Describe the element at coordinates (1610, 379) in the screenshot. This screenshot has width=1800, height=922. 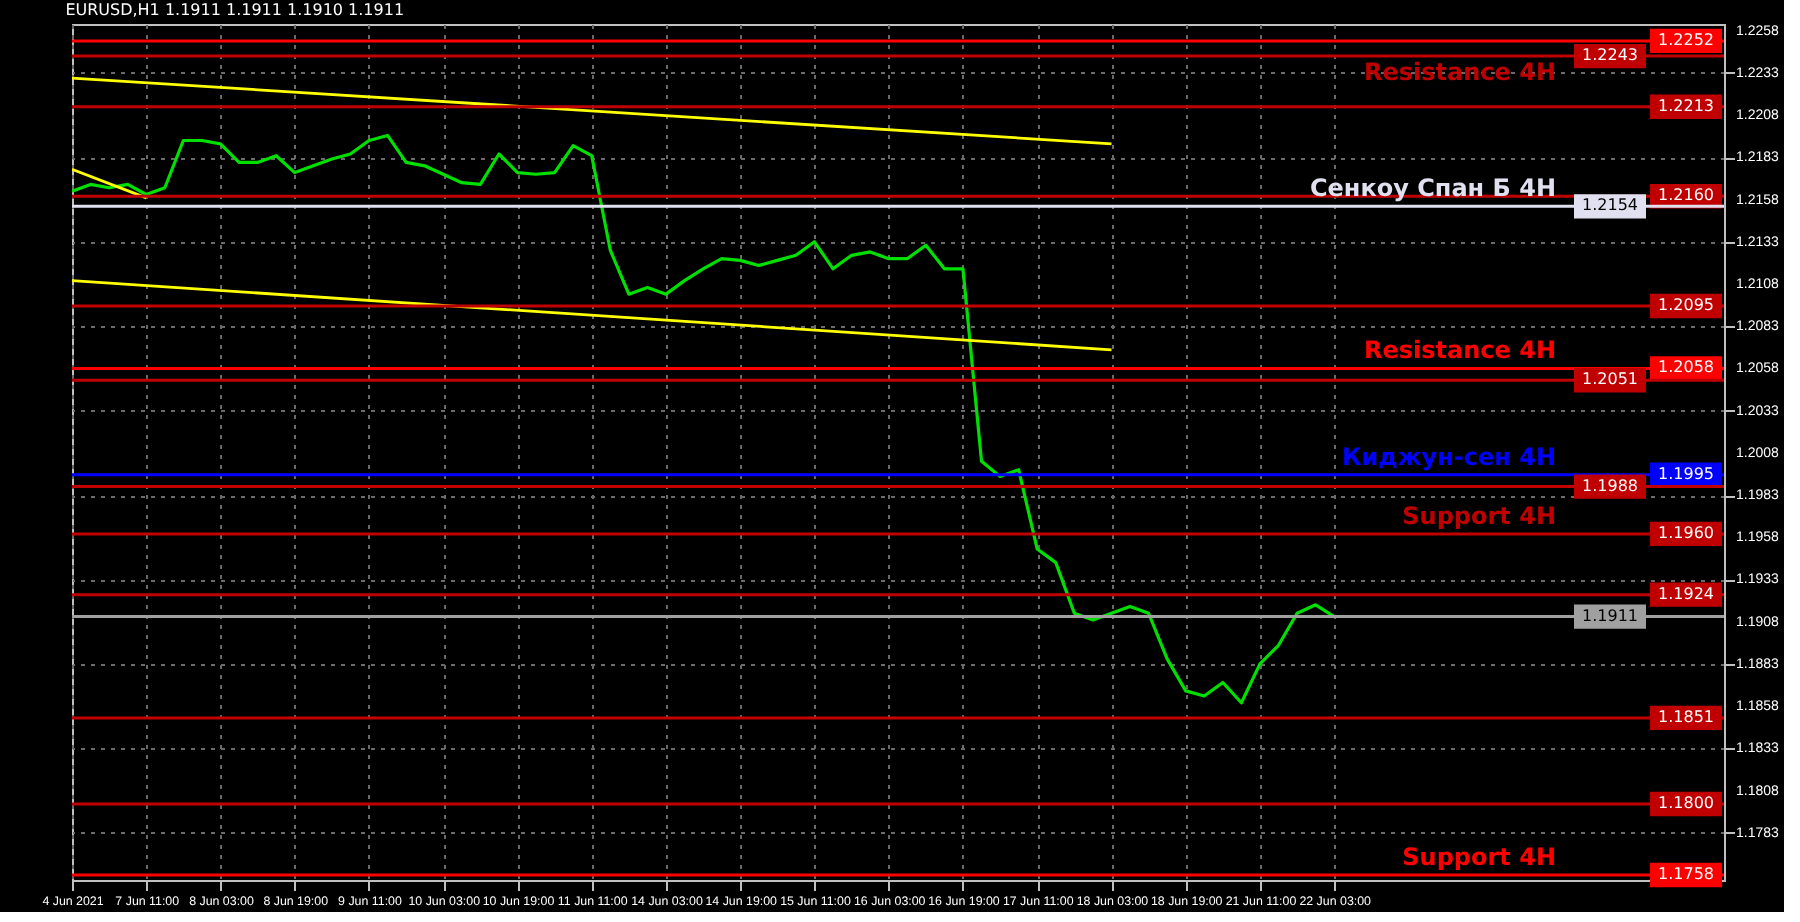
I see `ref-line-label: 1.2051` at that location.